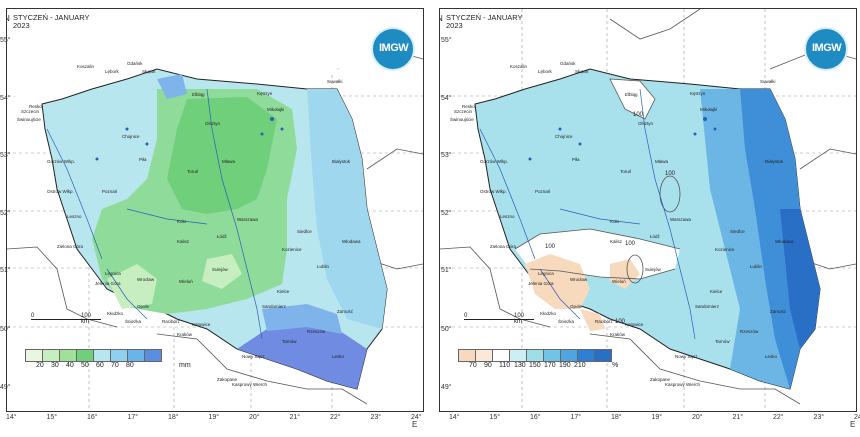 Image resolution: width=860 pixels, height=437 pixels. I want to click on city-label: Kalisz, so click(183, 241).